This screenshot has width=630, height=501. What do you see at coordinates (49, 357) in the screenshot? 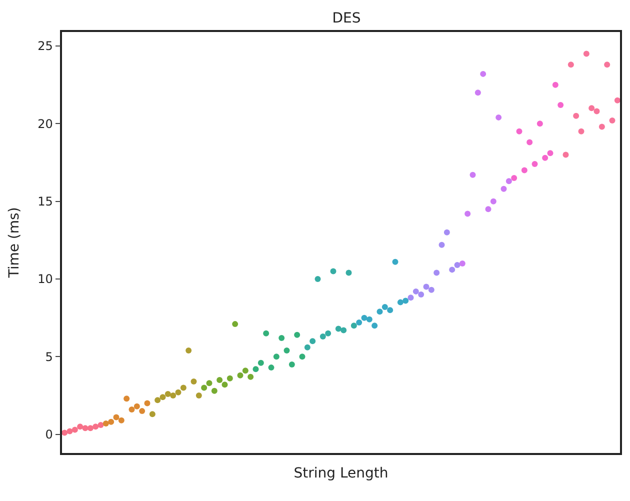
I see `y-tick-label: 5` at bounding box center [49, 357].